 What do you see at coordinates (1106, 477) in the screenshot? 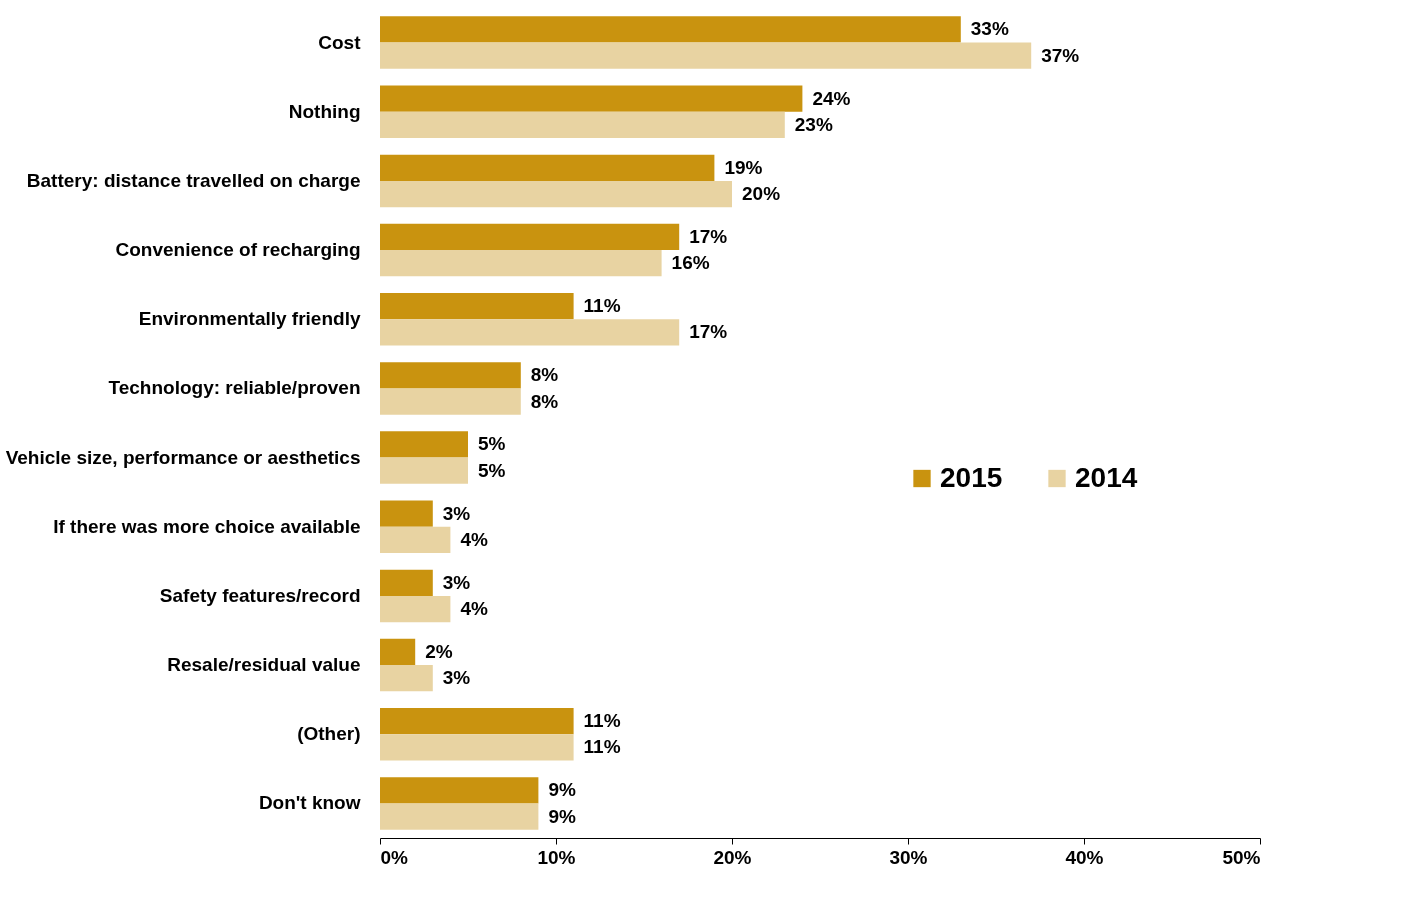
I see `legend-label: 2014` at bounding box center [1106, 477].